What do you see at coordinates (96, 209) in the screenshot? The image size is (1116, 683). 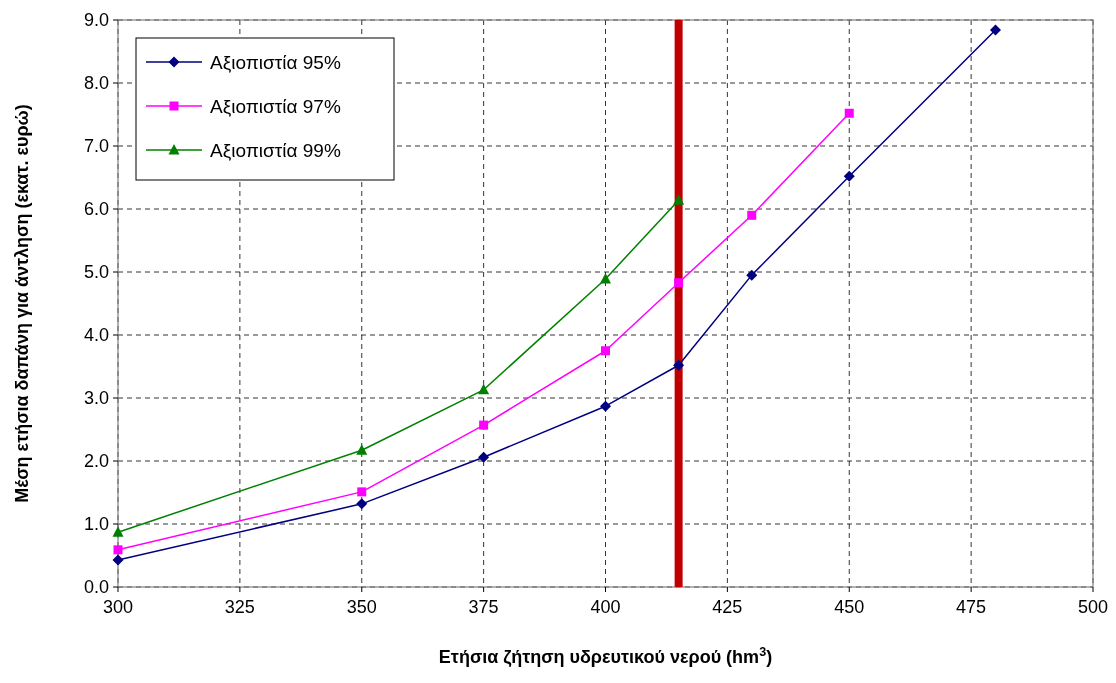 I see `y-tick-label: 6.0` at bounding box center [96, 209].